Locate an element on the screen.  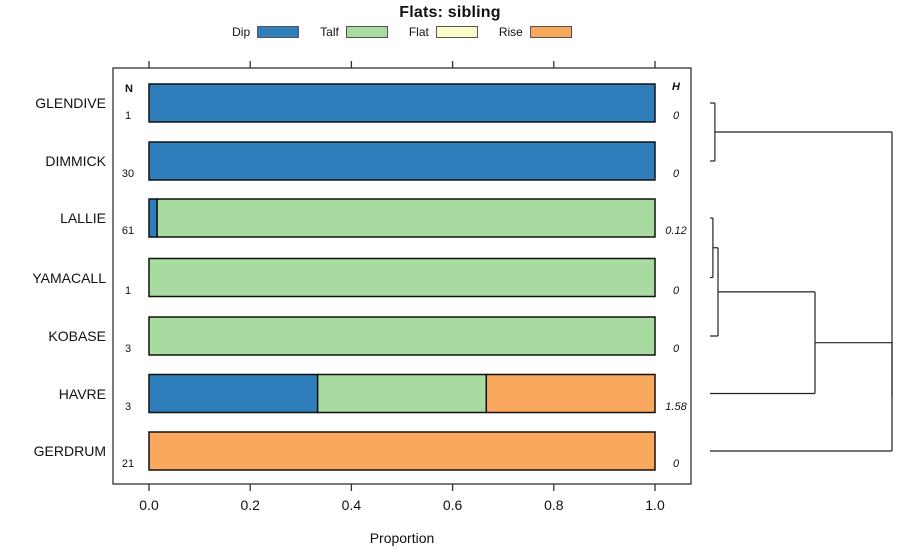
x-tick-label: 0.6 is located at coordinates (452, 505).